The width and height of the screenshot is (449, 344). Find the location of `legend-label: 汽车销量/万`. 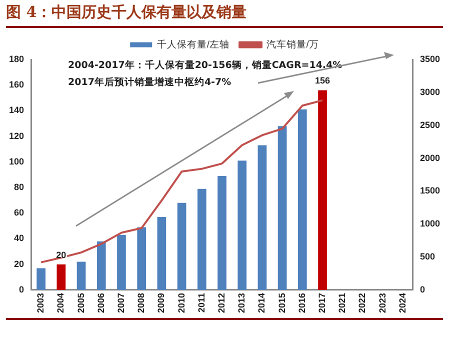

legend-label: 汽车销量/万 is located at coordinates (292, 44).